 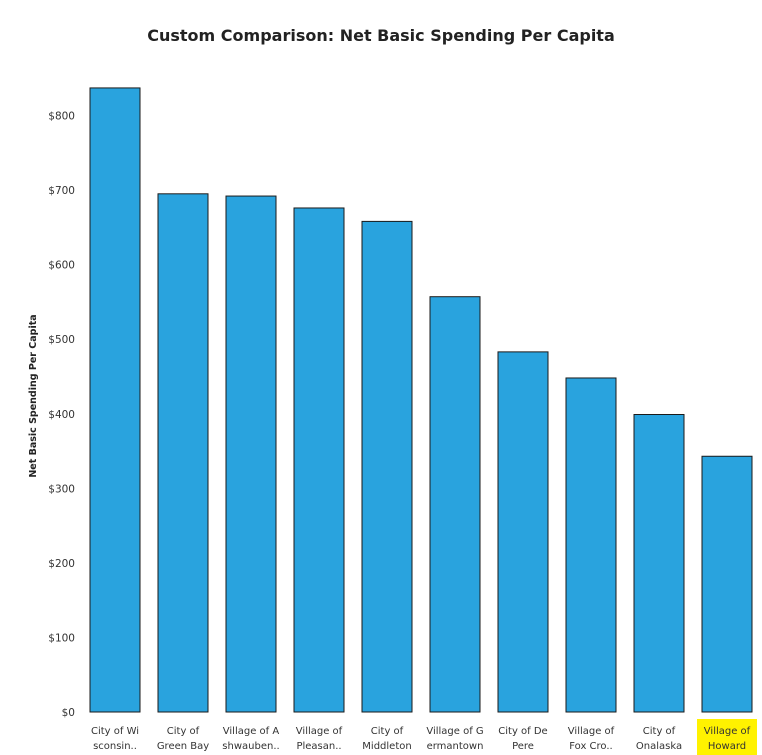 What do you see at coordinates (590, 746) in the screenshot?
I see `x-tick-label: Fox Cro..` at bounding box center [590, 746].